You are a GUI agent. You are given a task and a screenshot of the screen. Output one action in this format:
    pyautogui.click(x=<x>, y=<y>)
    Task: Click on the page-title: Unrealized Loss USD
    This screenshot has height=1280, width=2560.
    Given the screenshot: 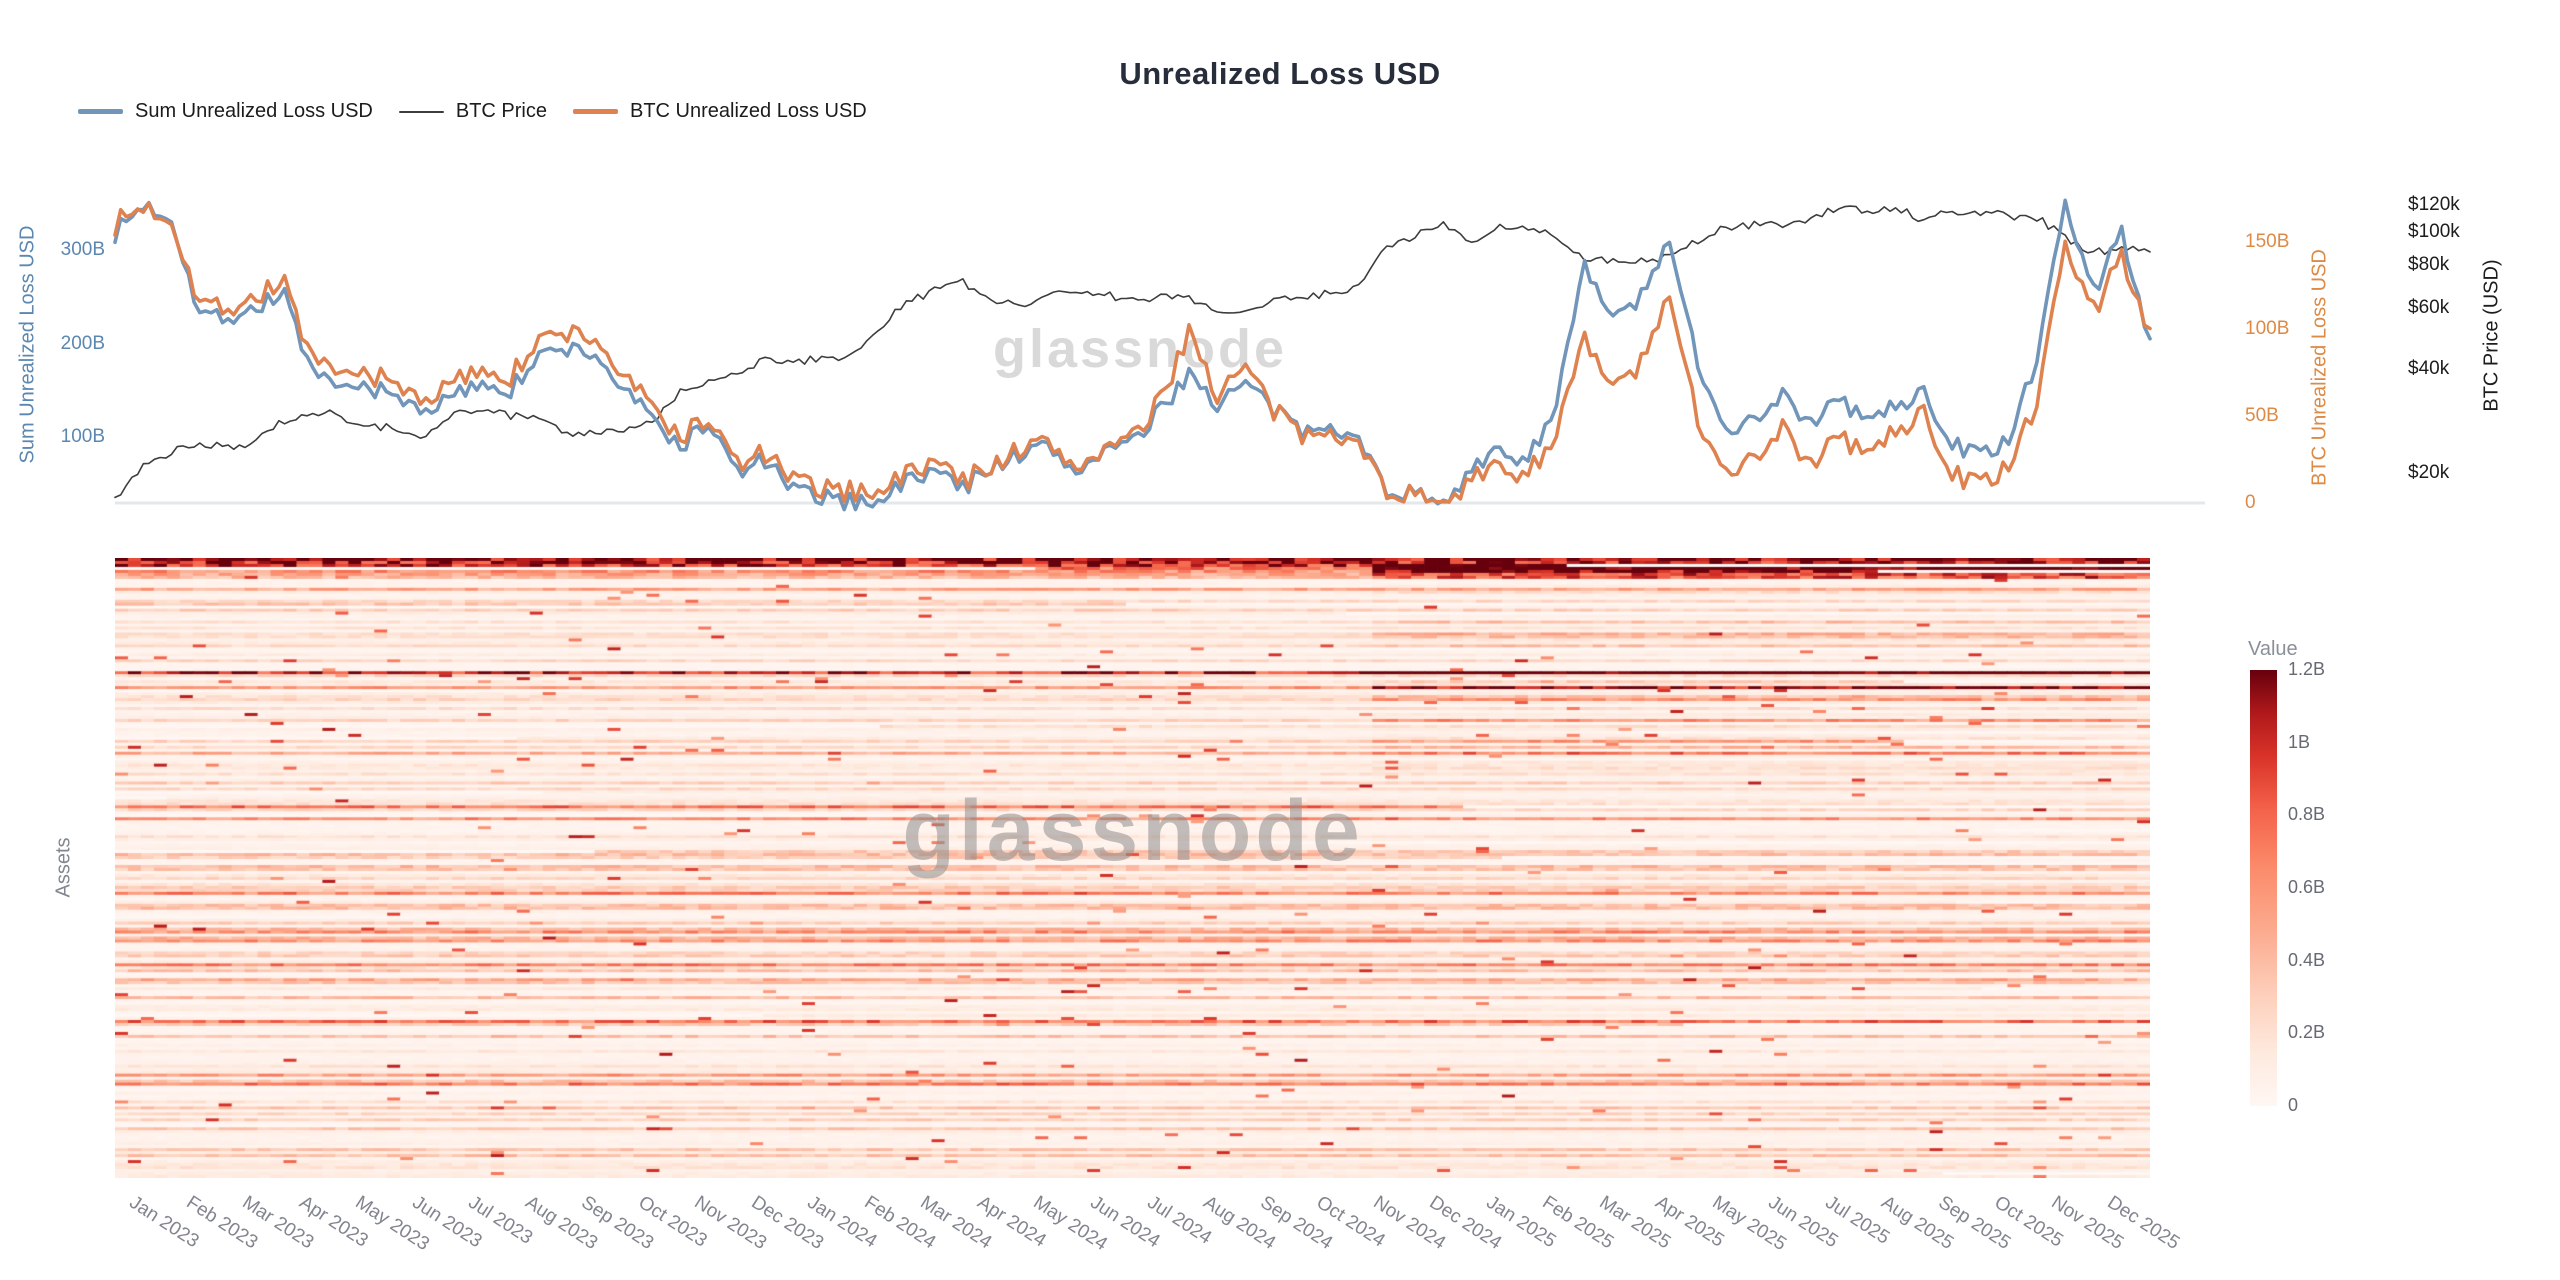 What is the action you would take?
    pyautogui.click(x=1280, y=73)
    